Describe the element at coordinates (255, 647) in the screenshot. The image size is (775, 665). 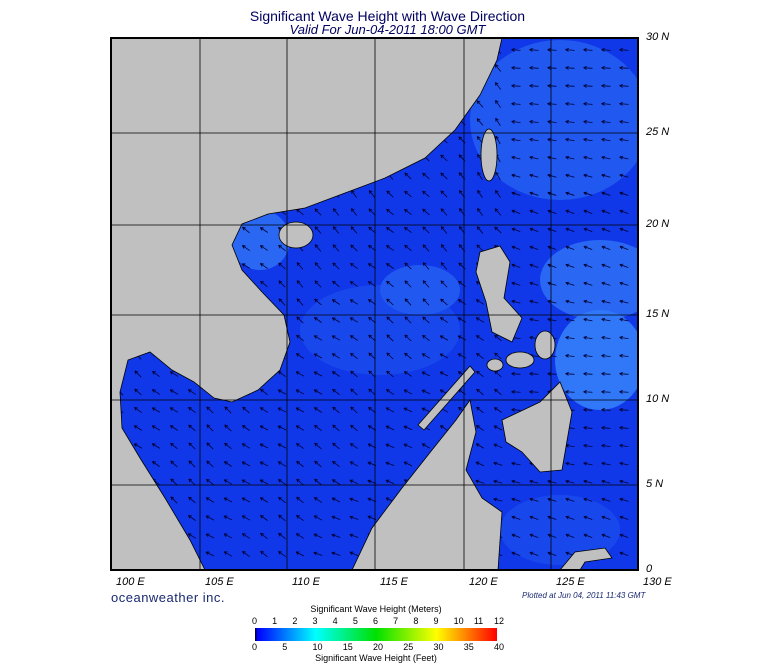
I see `colorbar-feet-tick: 0` at that location.